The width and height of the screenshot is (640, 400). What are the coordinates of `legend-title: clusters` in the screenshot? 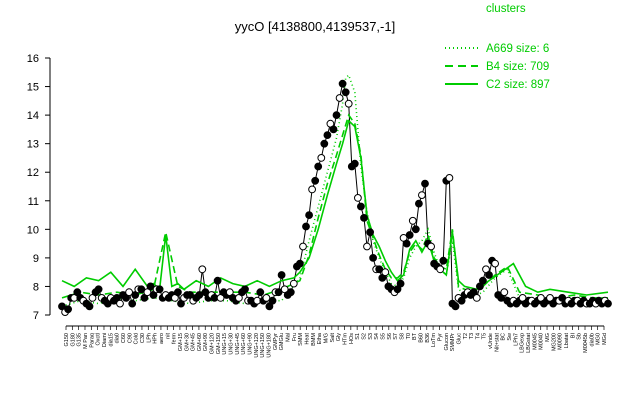 It's located at (506, 9).